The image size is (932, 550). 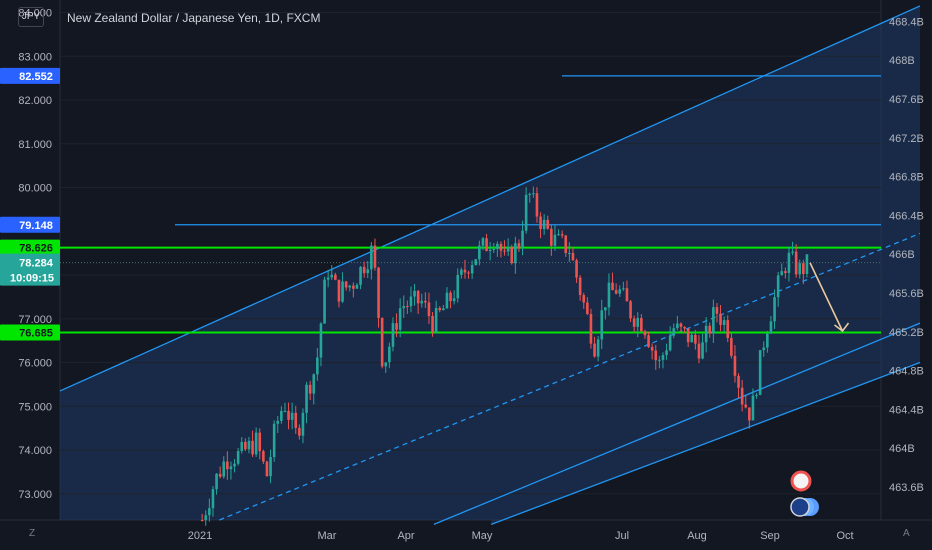 What do you see at coordinates (36, 249) in the screenshot?
I see `support-price-badge-label: 78.626` at bounding box center [36, 249].